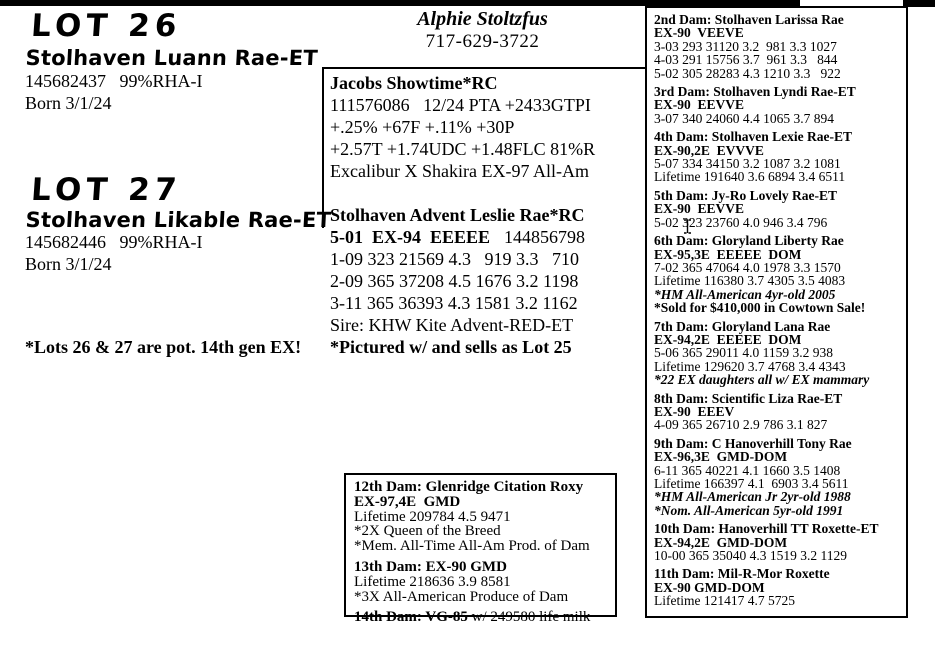 This screenshot has height=650, width=935. What do you see at coordinates (749, 19) in the screenshot?
I see `dam-section-title: 2nd Dam: Stolhaven Larissa Rae` at bounding box center [749, 19].